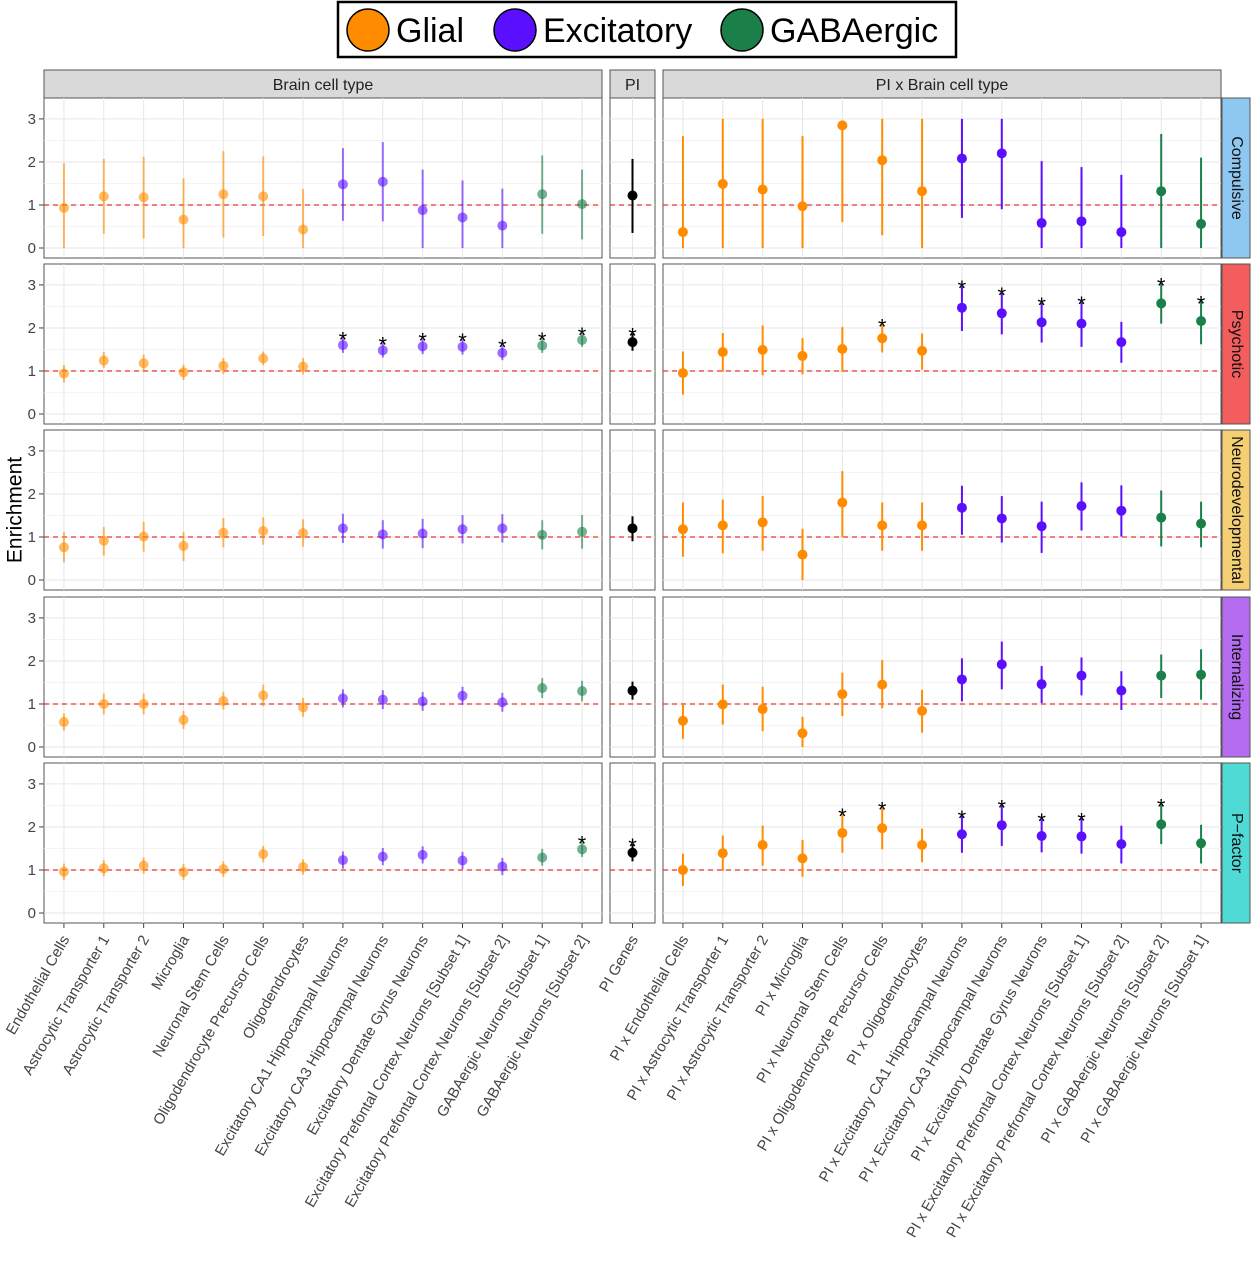  Describe the element at coordinates (32, 827) in the screenshot. I see `y-tick-label-4-2: 2` at that location.